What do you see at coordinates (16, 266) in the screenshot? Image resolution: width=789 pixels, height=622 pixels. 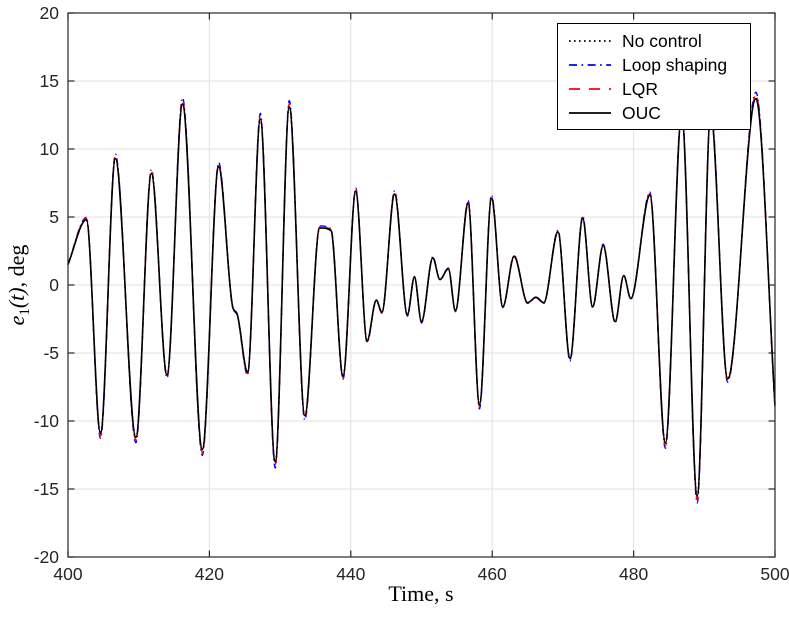 I see `y-label-unit: , deg` at bounding box center [16, 266].